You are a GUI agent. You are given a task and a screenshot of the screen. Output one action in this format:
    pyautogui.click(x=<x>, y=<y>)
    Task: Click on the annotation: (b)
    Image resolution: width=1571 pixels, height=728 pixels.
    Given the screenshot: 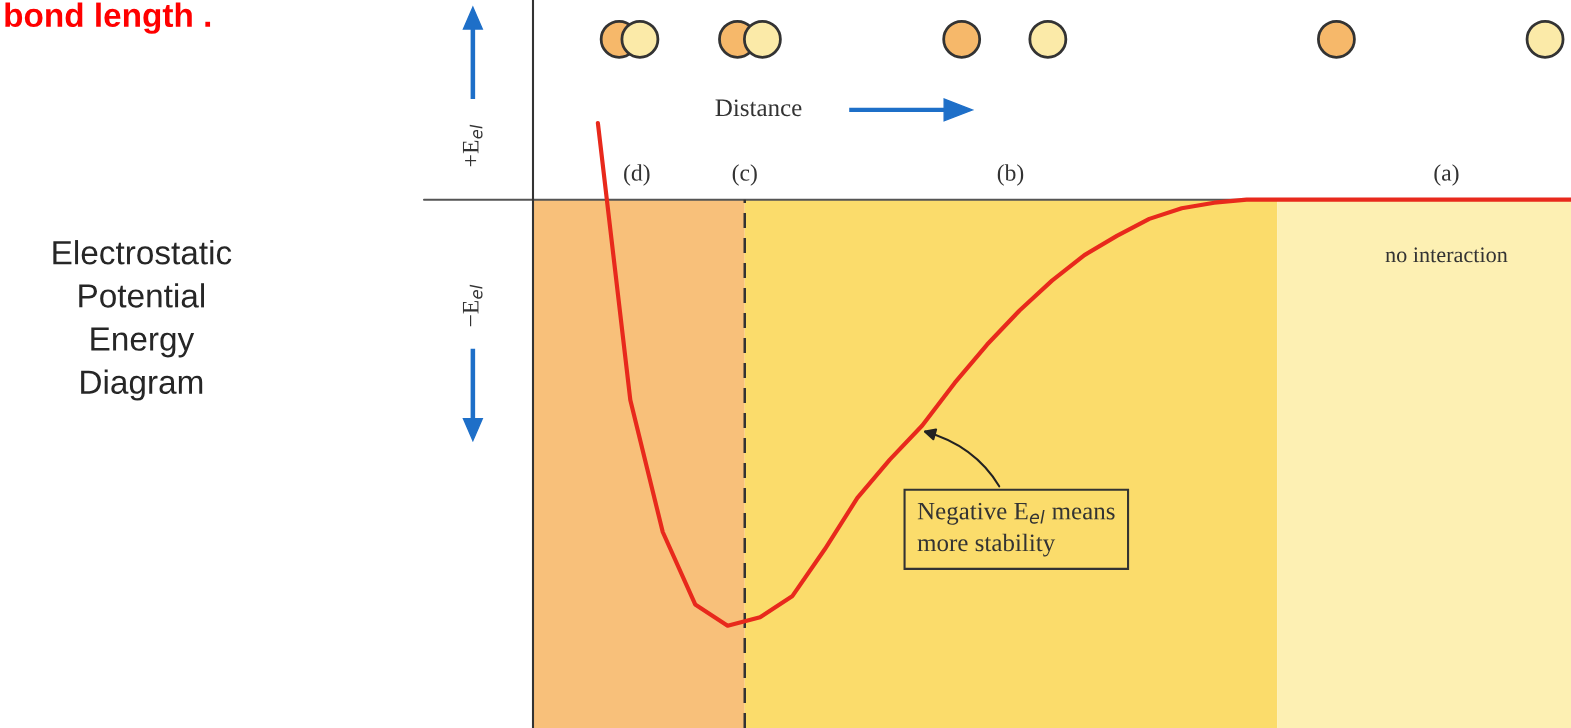 What is the action you would take?
    pyautogui.click(x=1010, y=175)
    